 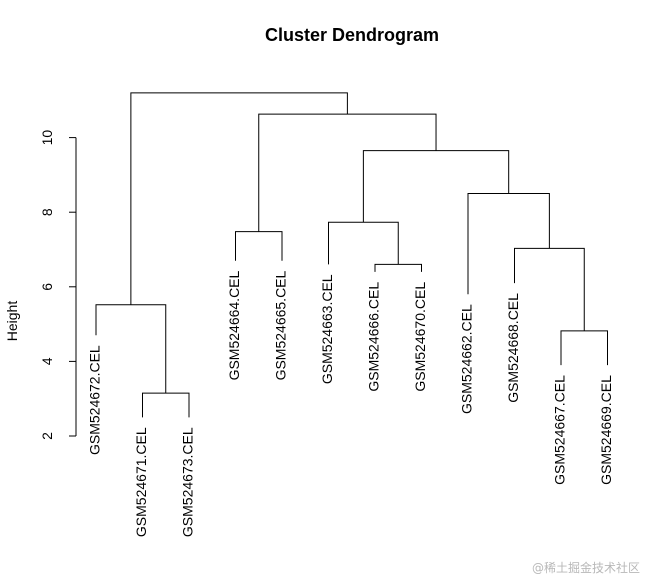 I want to click on y-tick-label: 8, so click(x=47, y=212).